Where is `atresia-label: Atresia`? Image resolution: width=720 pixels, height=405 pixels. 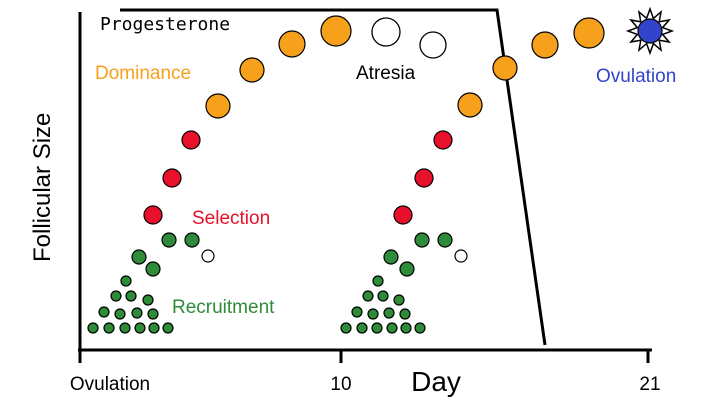 atresia-label: Atresia is located at coordinates (386, 73).